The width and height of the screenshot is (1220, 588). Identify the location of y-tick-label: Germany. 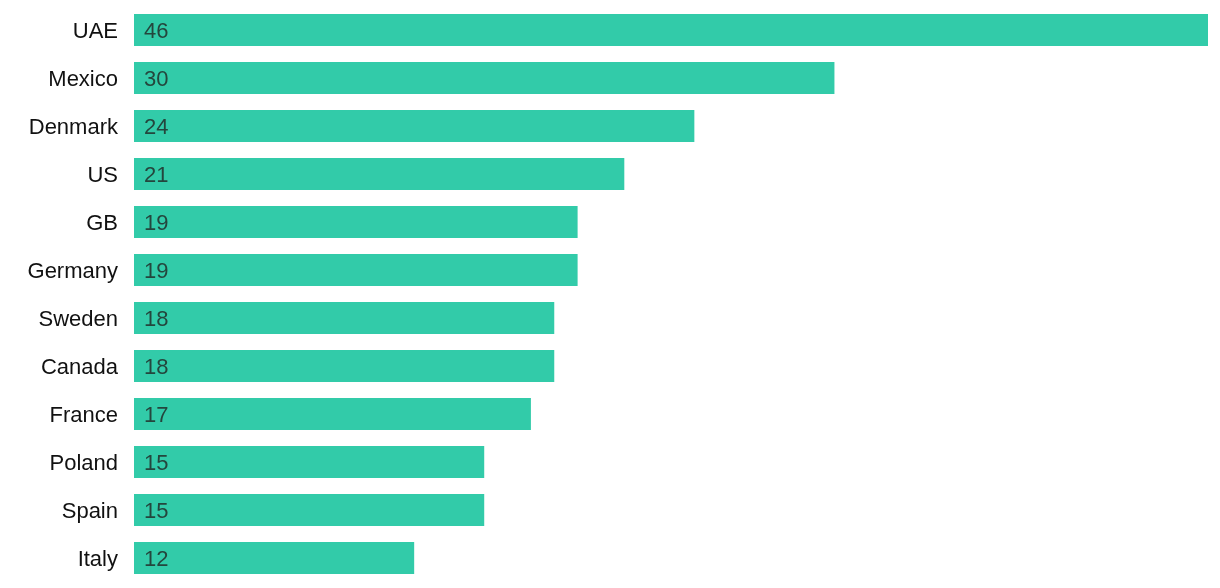
(72, 270).